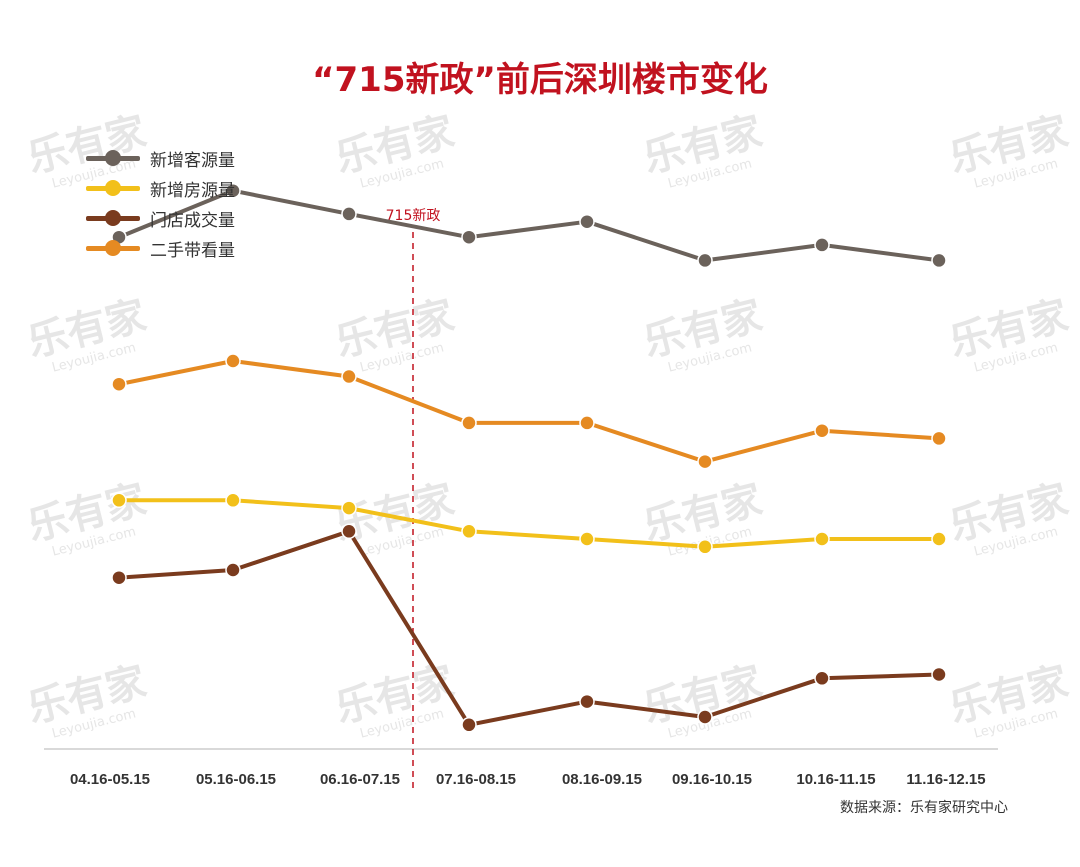  What do you see at coordinates (110, 779) in the screenshot?
I see `x-tick-label: 04.16-05.15` at bounding box center [110, 779].